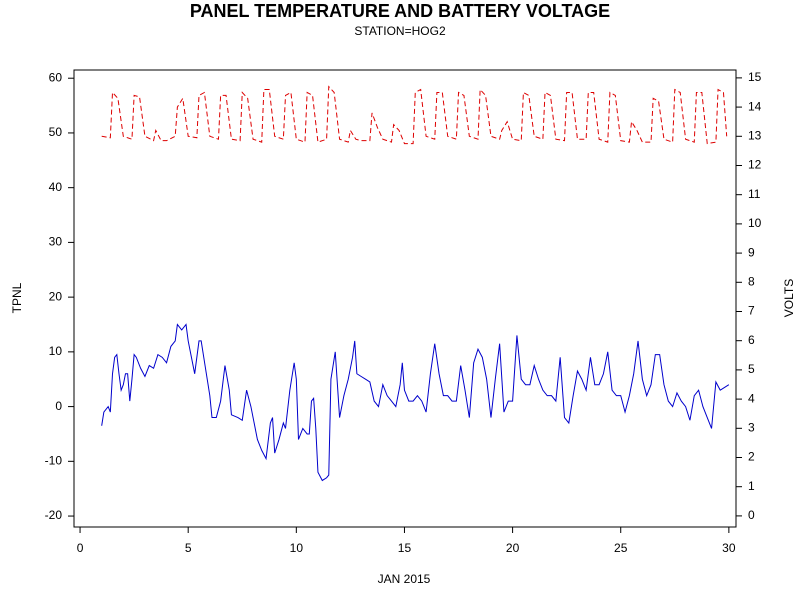 The image size is (800, 605). I want to click on y2-tick-label: 11, so click(754, 194).